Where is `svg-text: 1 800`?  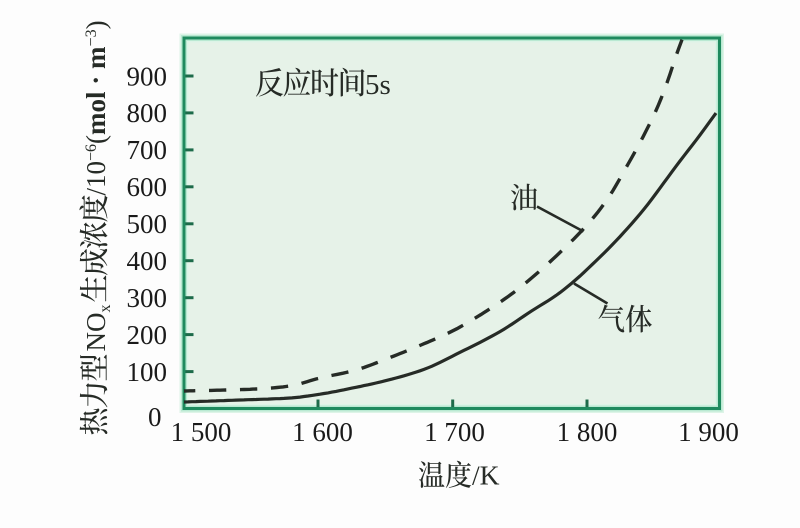
svg-text: 1 800 is located at coordinates (587, 432).